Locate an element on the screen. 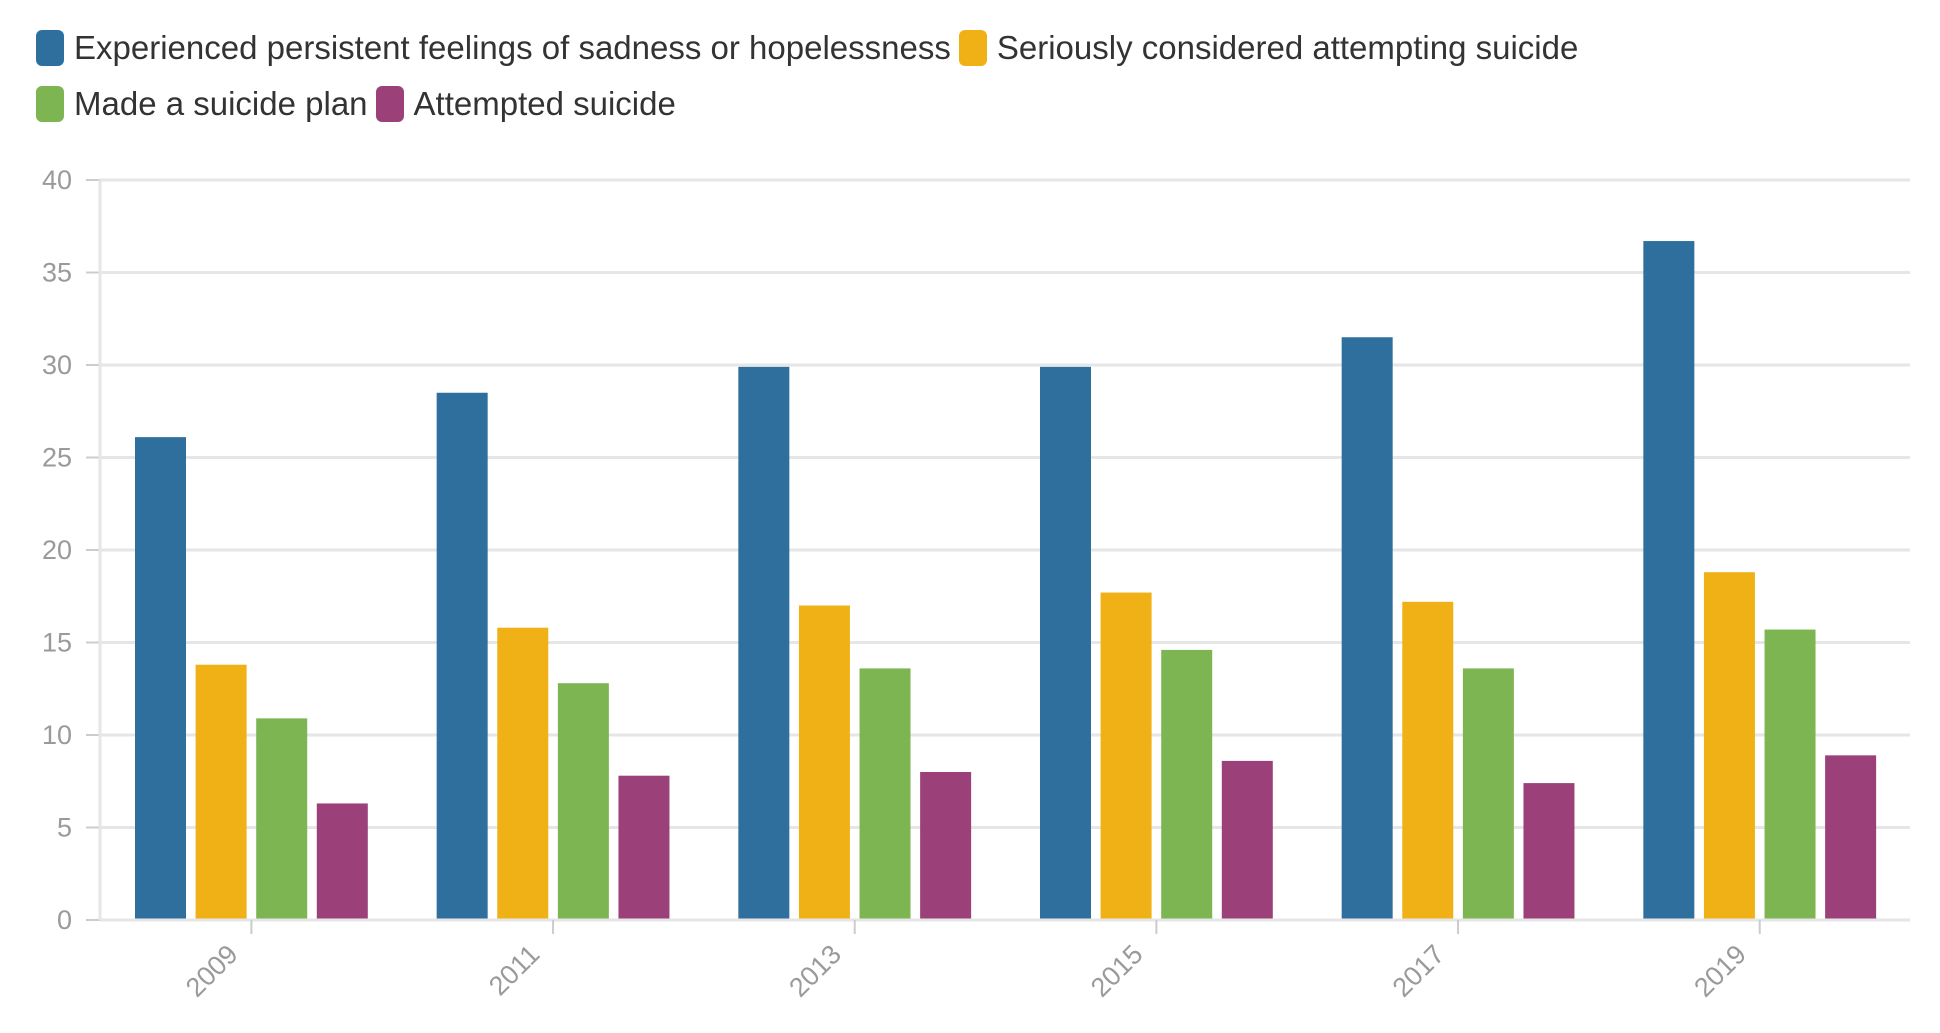 This screenshot has height=1033, width=1940. x-tick-label: 2017 is located at coordinates (1419, 971).